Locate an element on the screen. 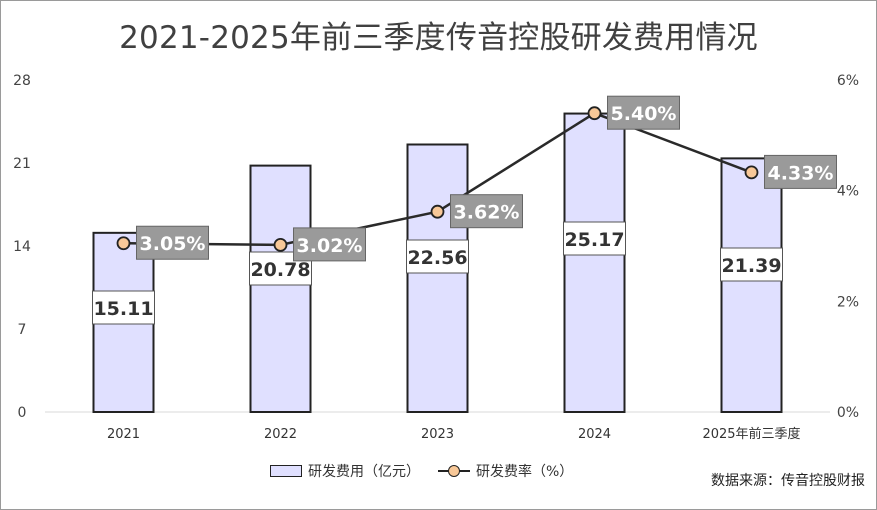 This screenshot has height=510, width=877. y-right-tick-label: 0% is located at coordinates (848, 413).